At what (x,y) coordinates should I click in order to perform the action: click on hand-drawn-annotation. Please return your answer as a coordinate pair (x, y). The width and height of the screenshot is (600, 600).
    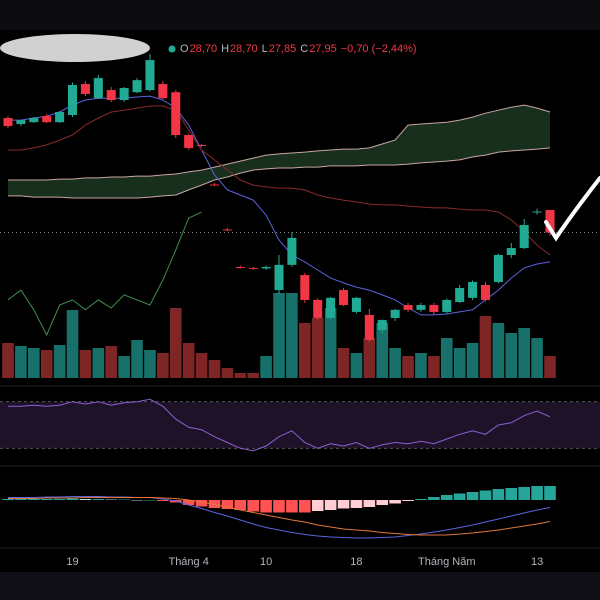
    Looking at the image, I should click on (572, 209).